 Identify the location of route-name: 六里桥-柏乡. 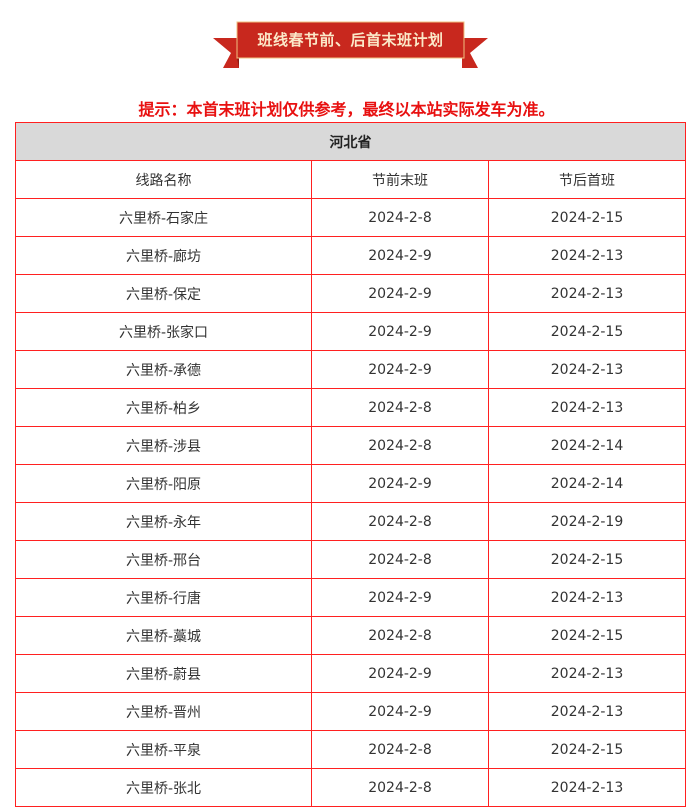
(163, 407).